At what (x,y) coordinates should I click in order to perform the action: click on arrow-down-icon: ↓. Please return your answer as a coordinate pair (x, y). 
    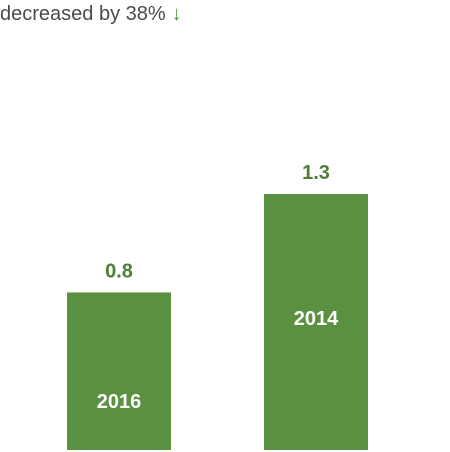
    Looking at the image, I should click on (176, 14).